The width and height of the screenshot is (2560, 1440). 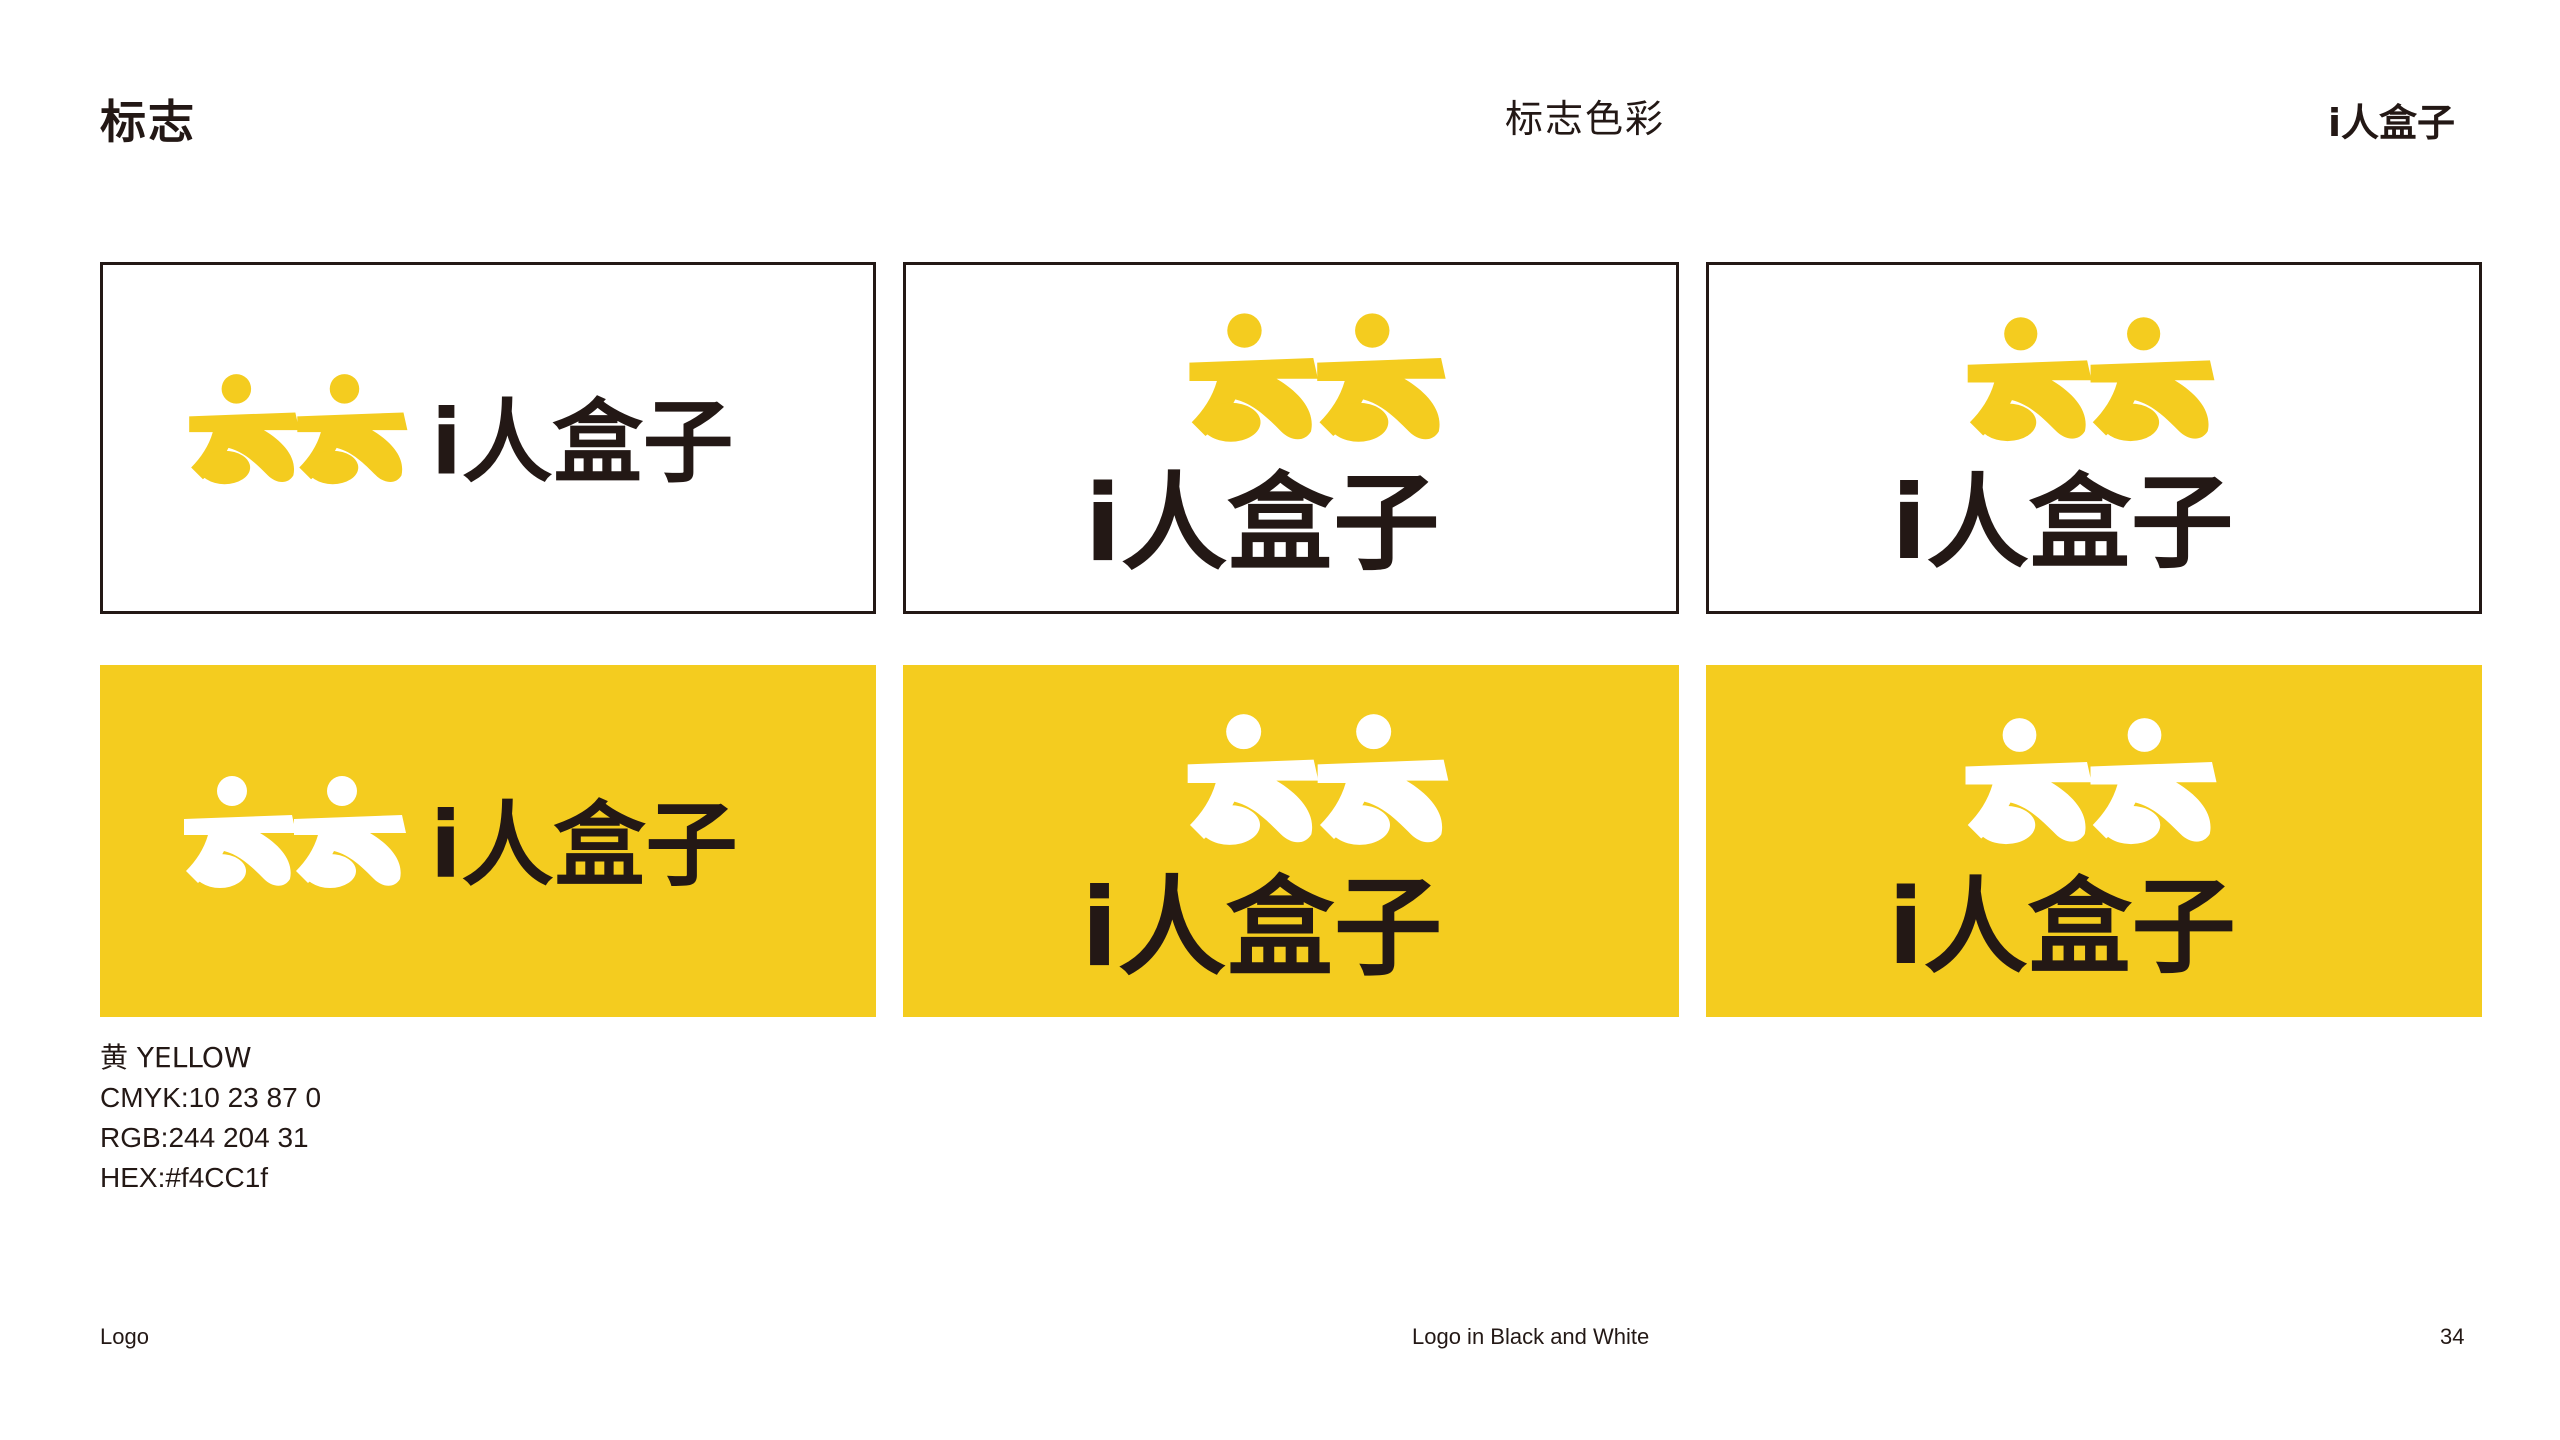 I want to click on section-title: 标志, so click(x=148, y=122).